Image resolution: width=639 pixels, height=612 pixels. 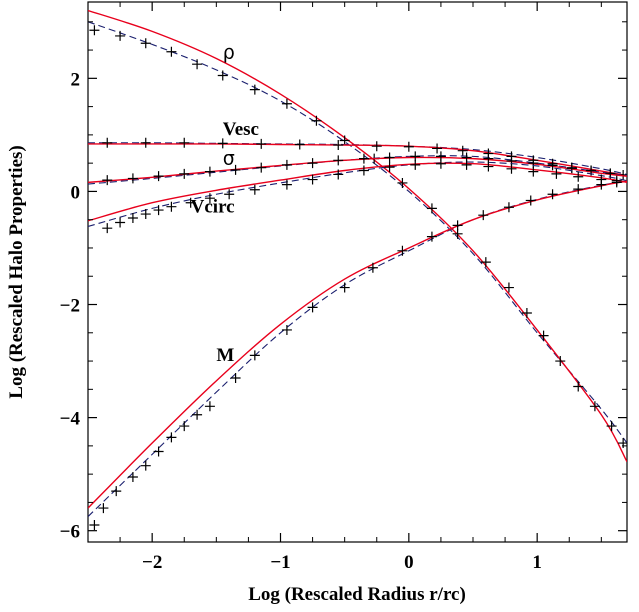 I want to click on curve-label: σ, so click(x=229, y=158).